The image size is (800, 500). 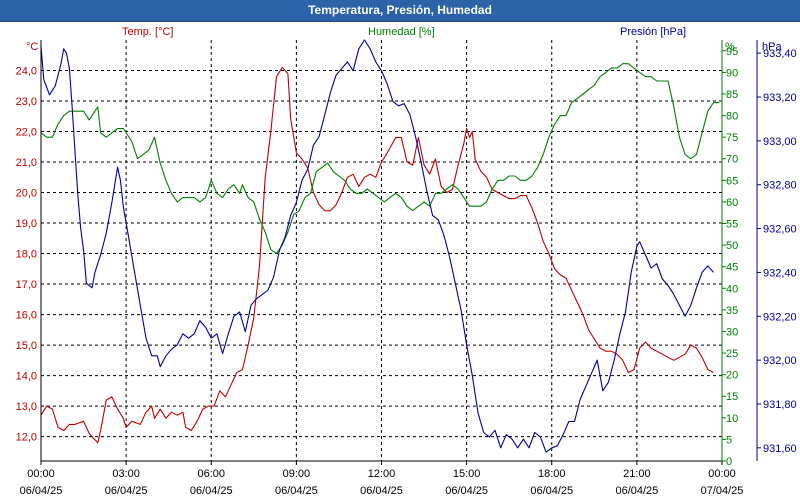 What do you see at coordinates (552, 474) in the screenshot?
I see `x-tick-time: 18:00` at bounding box center [552, 474].